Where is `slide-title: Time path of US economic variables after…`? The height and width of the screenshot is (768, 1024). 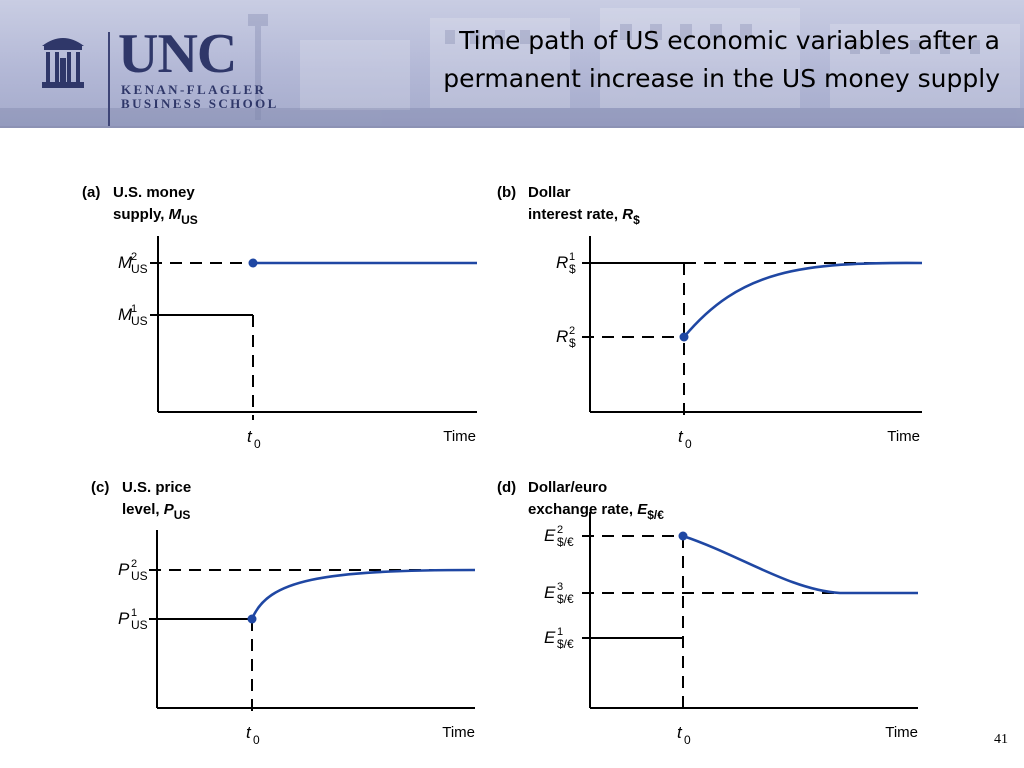 slide-title: Time path of US economic variables after… is located at coordinates (650, 60).